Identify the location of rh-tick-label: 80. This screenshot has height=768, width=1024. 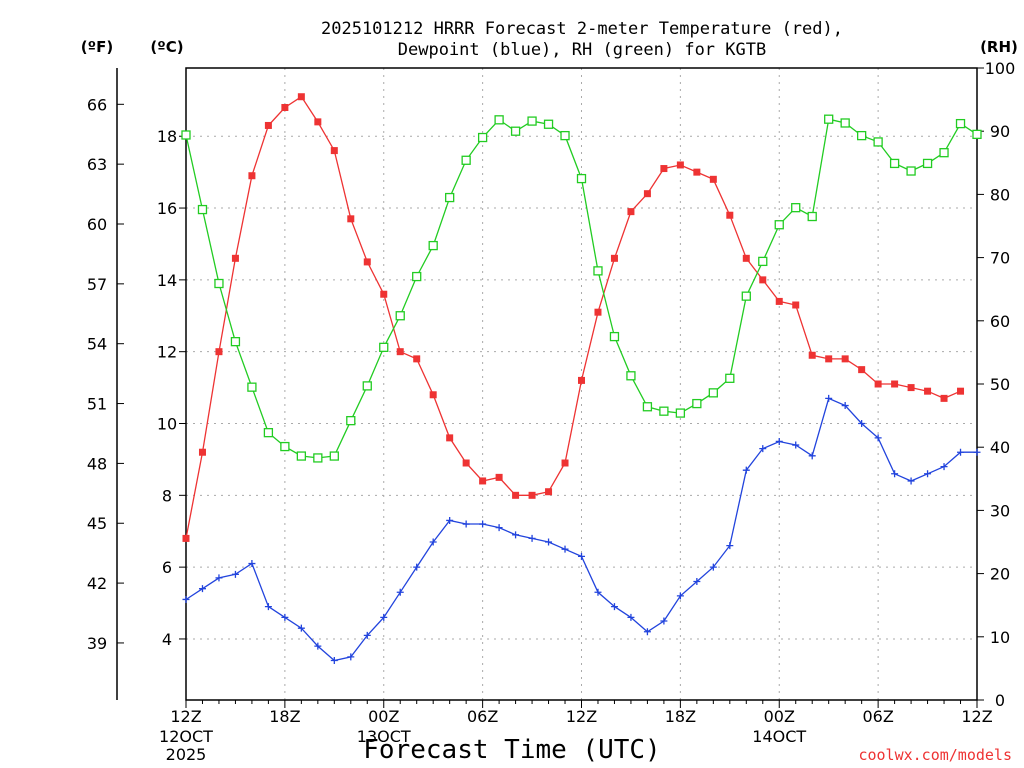
(1000, 194).